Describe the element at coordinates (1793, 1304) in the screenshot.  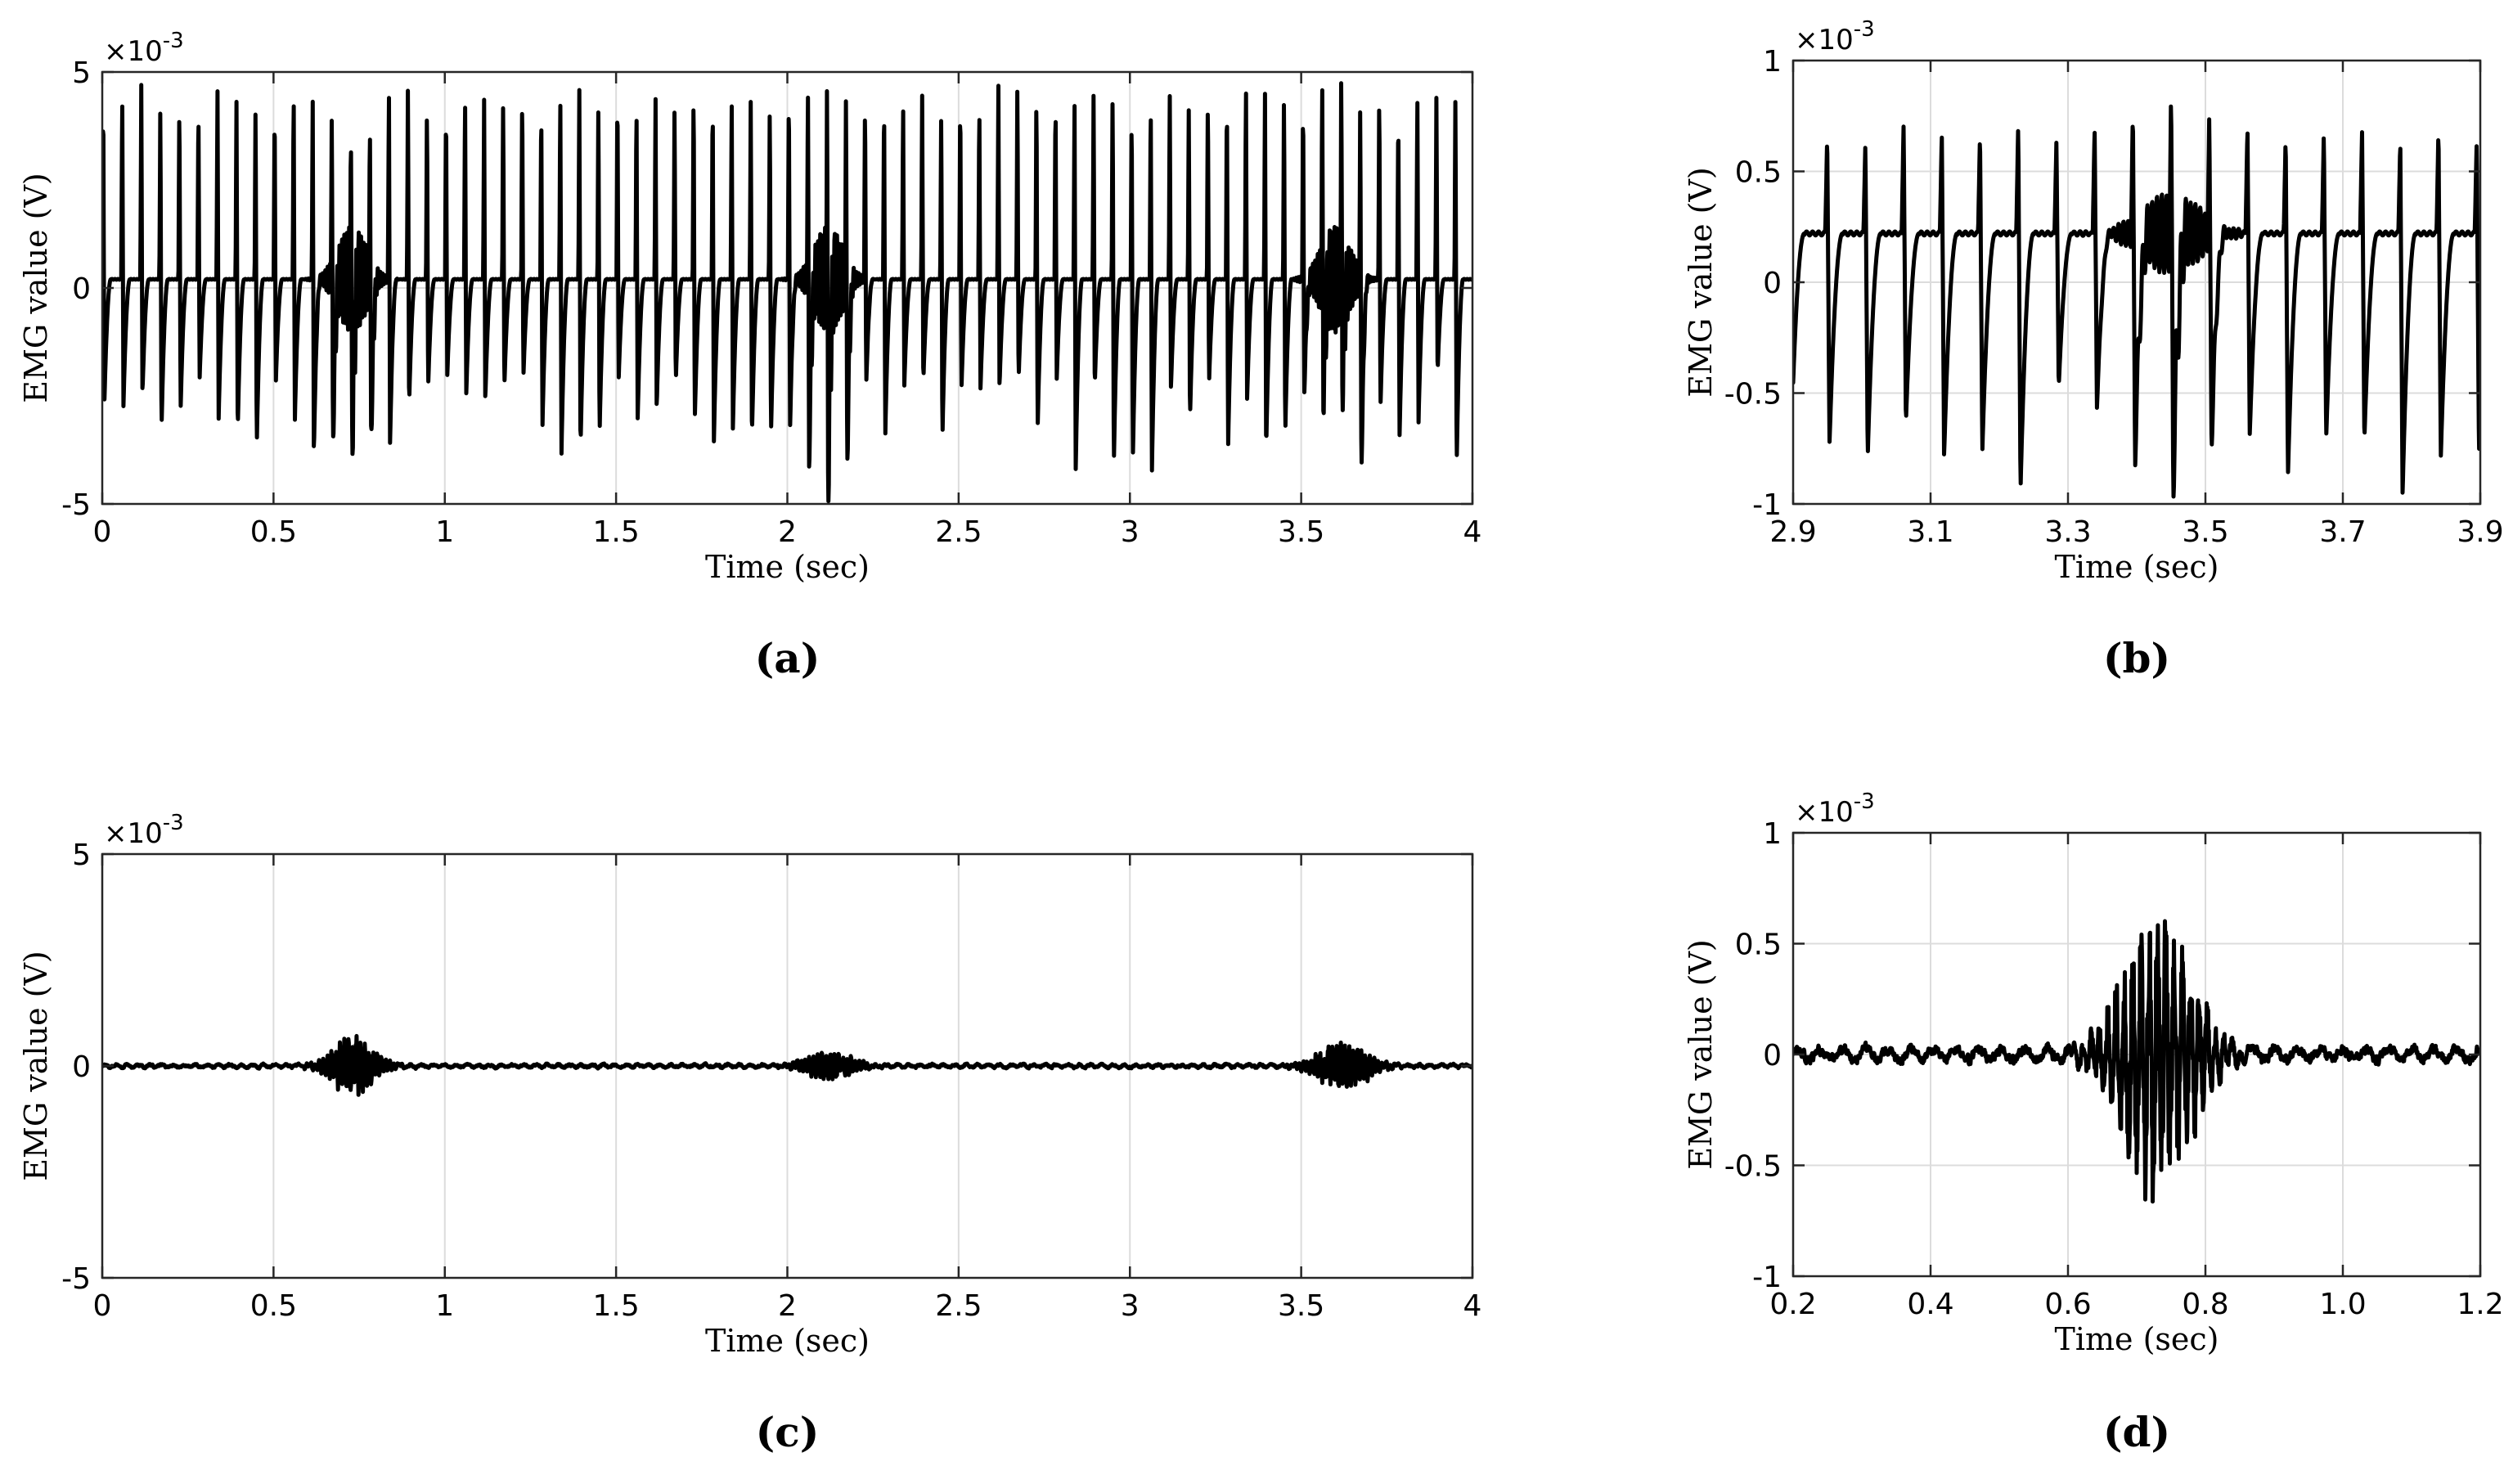
I see `x-tick-label: 0.2` at that location.